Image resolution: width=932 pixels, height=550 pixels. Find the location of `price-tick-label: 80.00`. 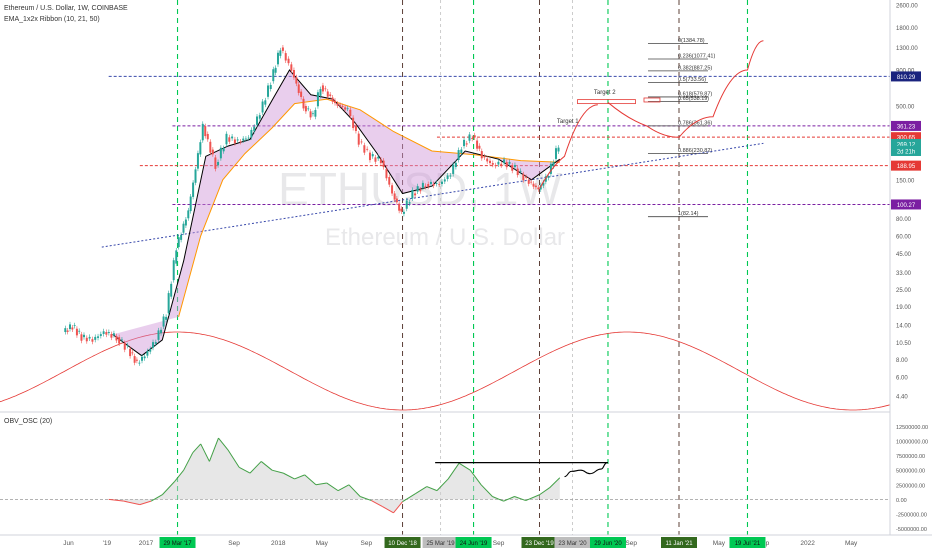

price-tick-label: 80.00 is located at coordinates (904, 220).